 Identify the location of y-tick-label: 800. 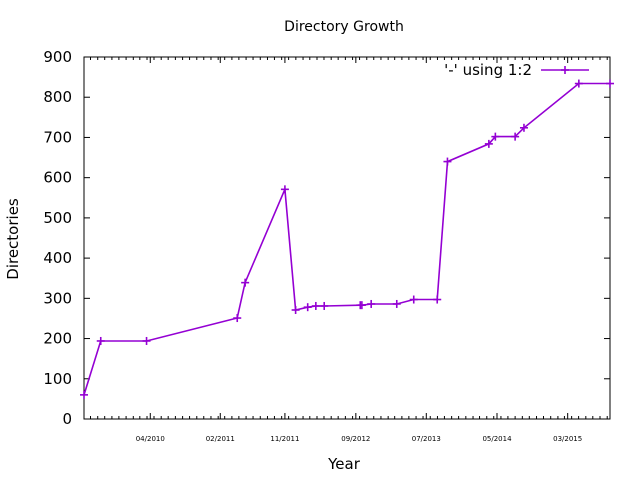
(57, 97).